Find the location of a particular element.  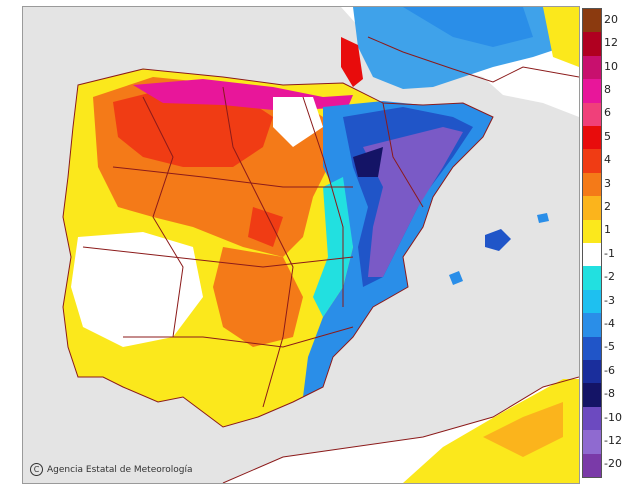

balearic-ibiza is located at coordinates (456, 278).